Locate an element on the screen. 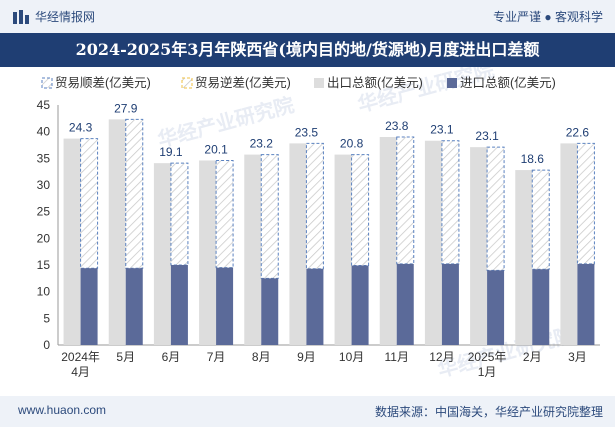 The image size is (615, 427). top-bar: 华经情报网 专业严谨 ● 客观科学 is located at coordinates (307, 16).